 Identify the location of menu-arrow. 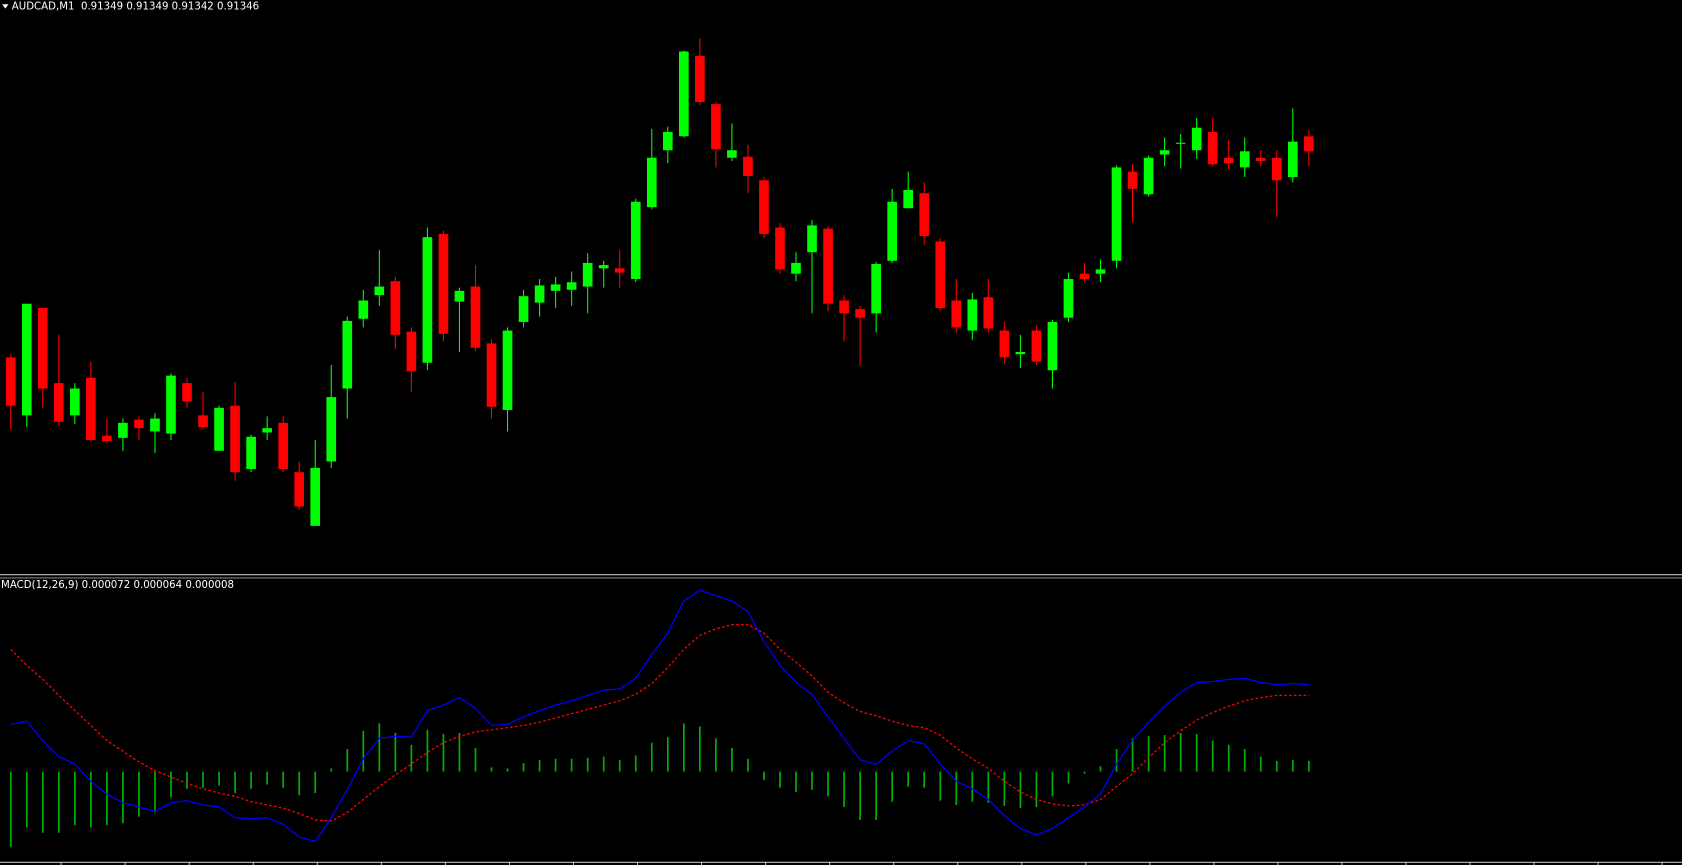
(5, 6).